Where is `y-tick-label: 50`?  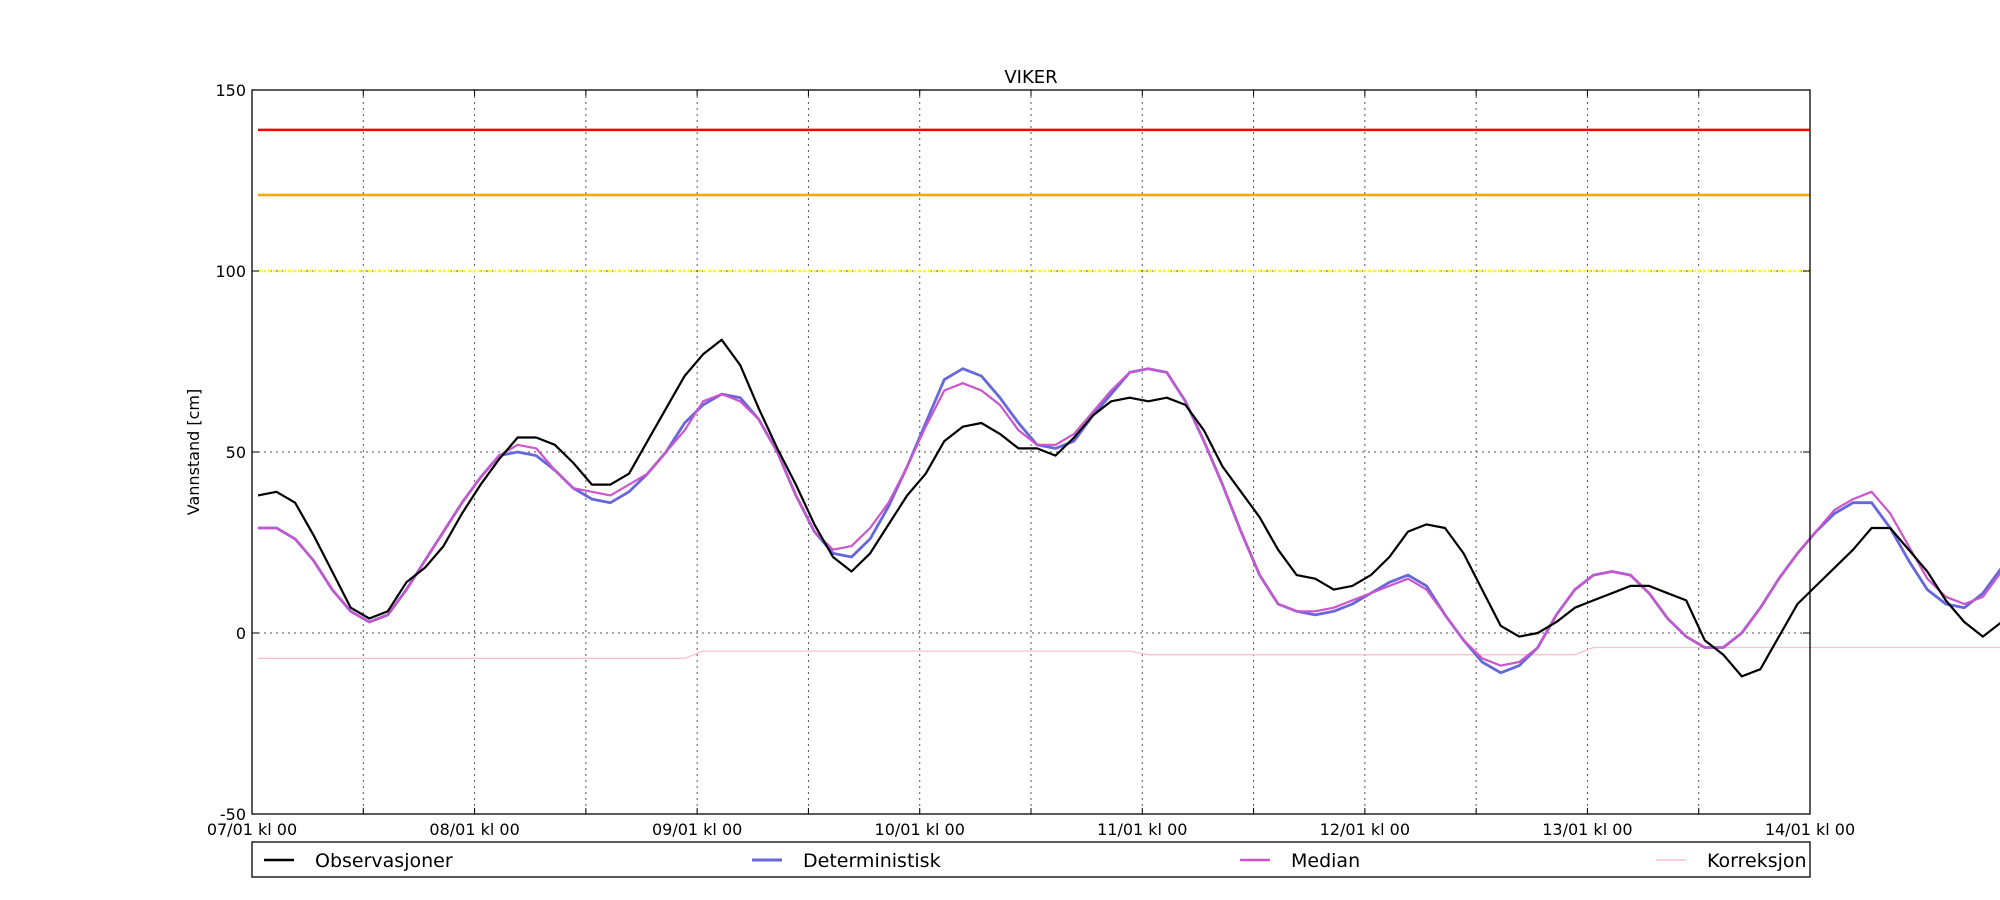 y-tick-label: 50 is located at coordinates (236, 452).